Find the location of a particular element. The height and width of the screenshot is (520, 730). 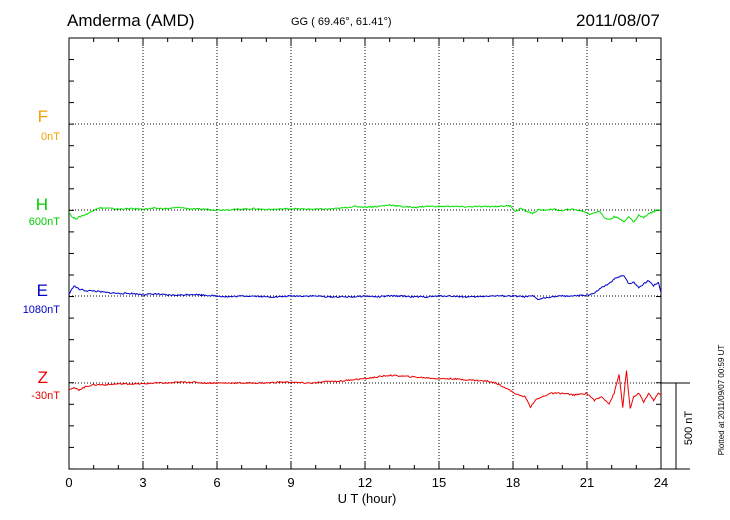

plotted-note: Plotted at 2011/09/07 00:59 UT is located at coordinates (721, 400).